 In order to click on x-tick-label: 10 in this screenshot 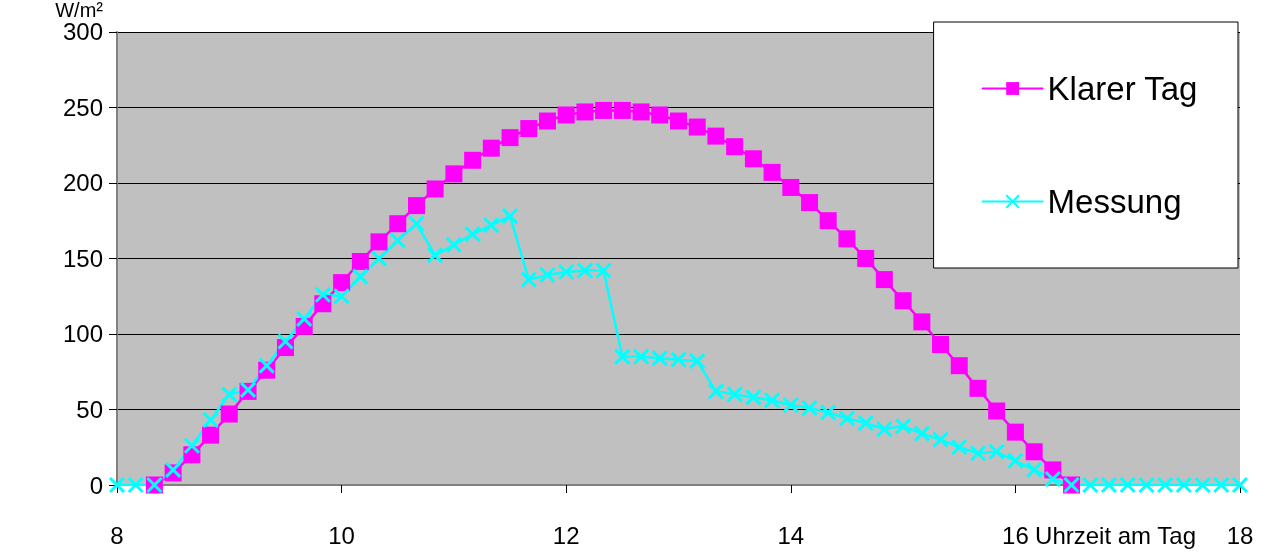, I will do `click(341, 535)`.